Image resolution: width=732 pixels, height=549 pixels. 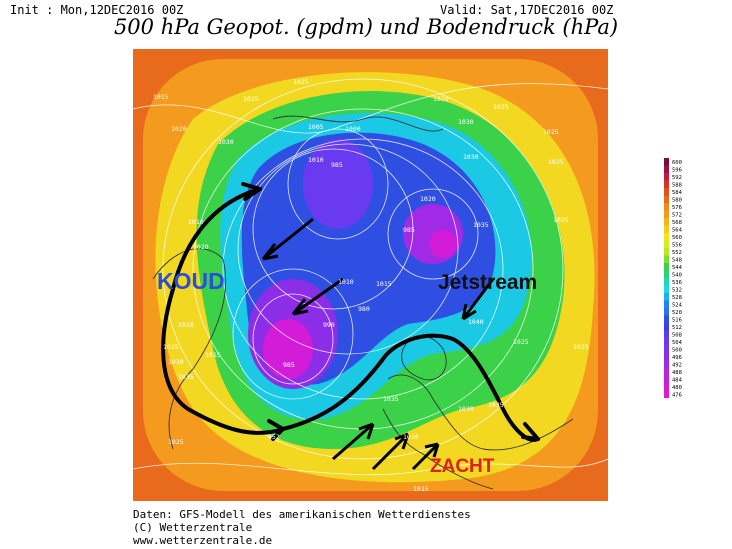 I want to click on color-tick-label: 520, so click(x=677, y=313).